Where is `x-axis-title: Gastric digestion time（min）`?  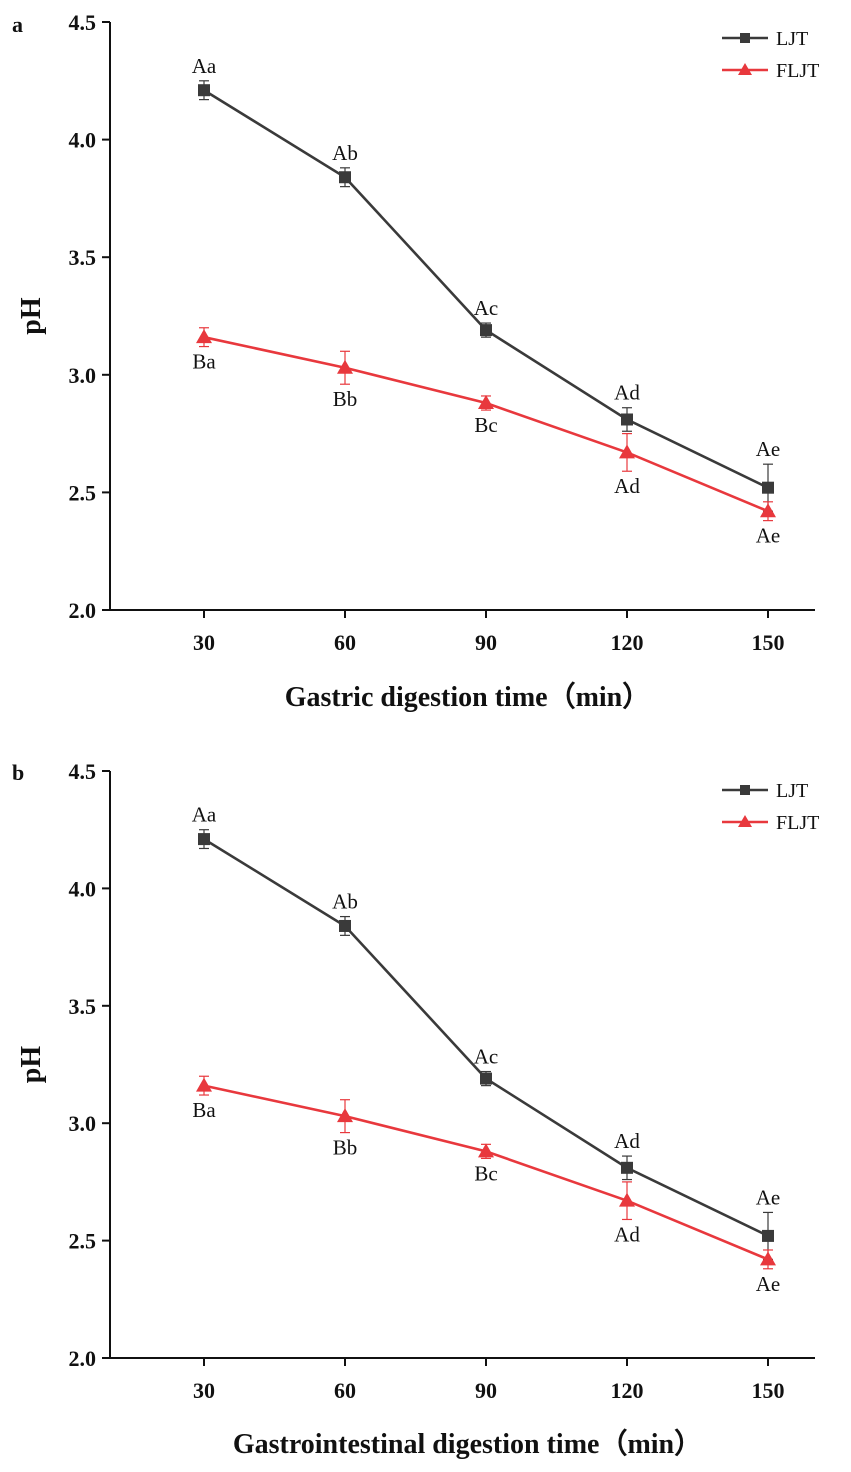 x-axis-title: Gastric digestion time（min） is located at coordinates (468, 696).